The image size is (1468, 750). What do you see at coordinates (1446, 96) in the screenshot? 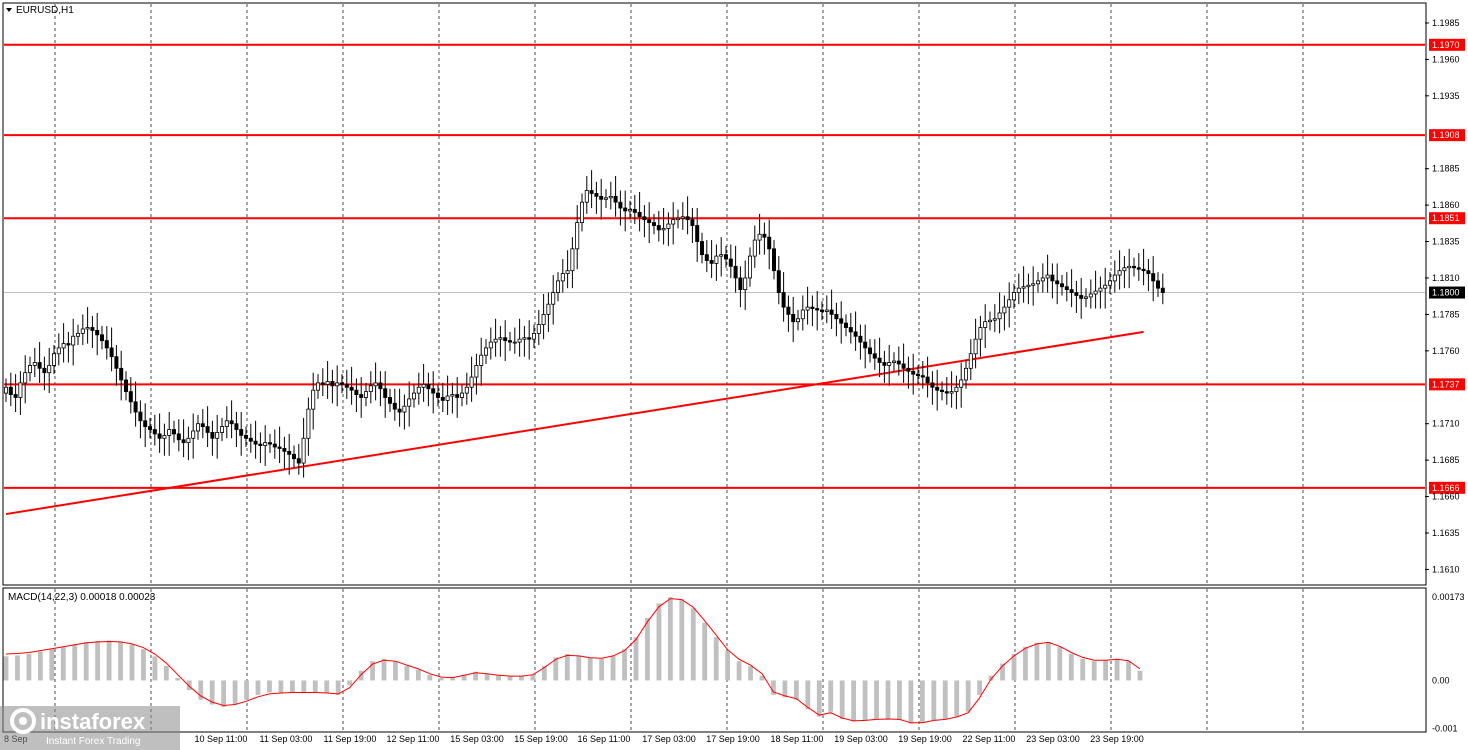
I see `price-tick-label: 1.1935` at bounding box center [1446, 96].